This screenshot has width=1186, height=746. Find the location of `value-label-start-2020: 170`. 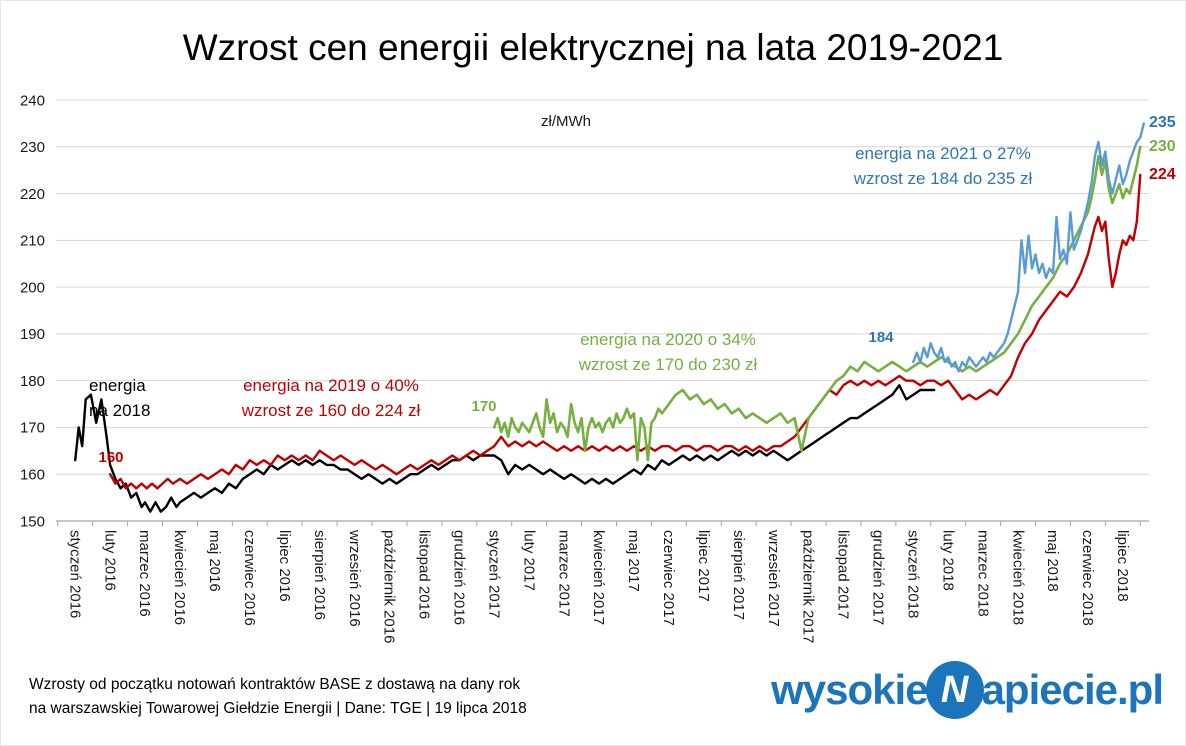

value-label-start-2020: 170 is located at coordinates (484, 406).